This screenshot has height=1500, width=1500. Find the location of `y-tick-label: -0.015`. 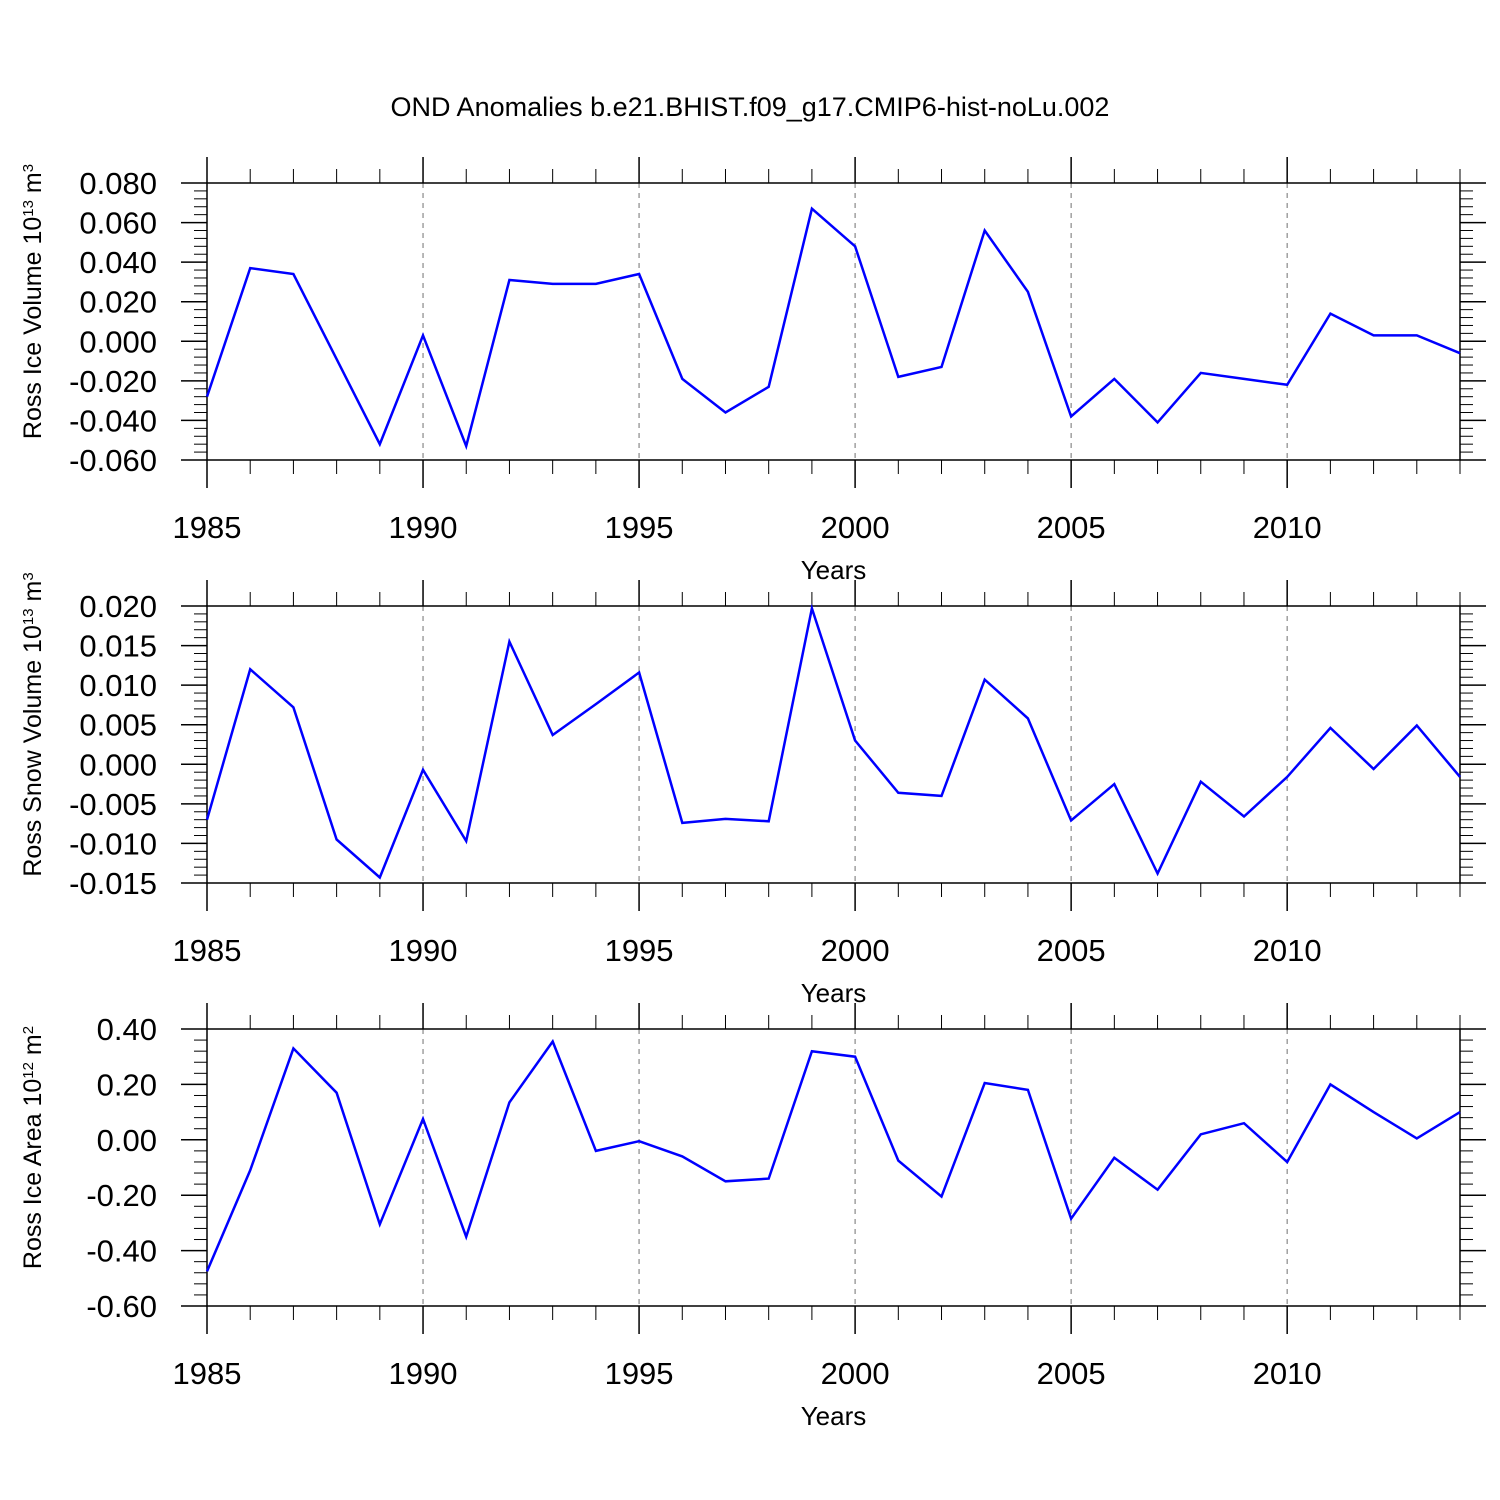

y-tick-label: -0.015 is located at coordinates (113, 883).